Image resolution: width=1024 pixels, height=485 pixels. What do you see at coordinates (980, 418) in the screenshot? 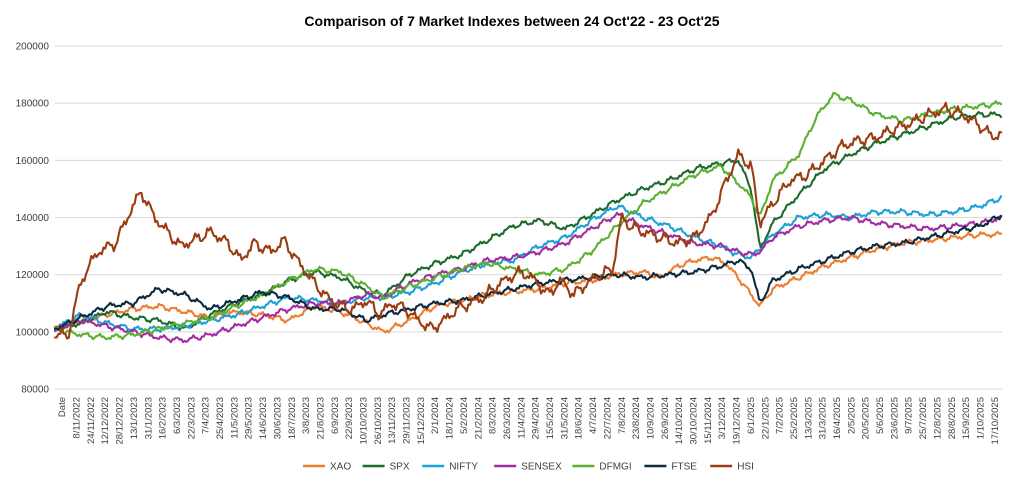
I see `x-tick-label: 1/10/2025` at bounding box center [980, 418].